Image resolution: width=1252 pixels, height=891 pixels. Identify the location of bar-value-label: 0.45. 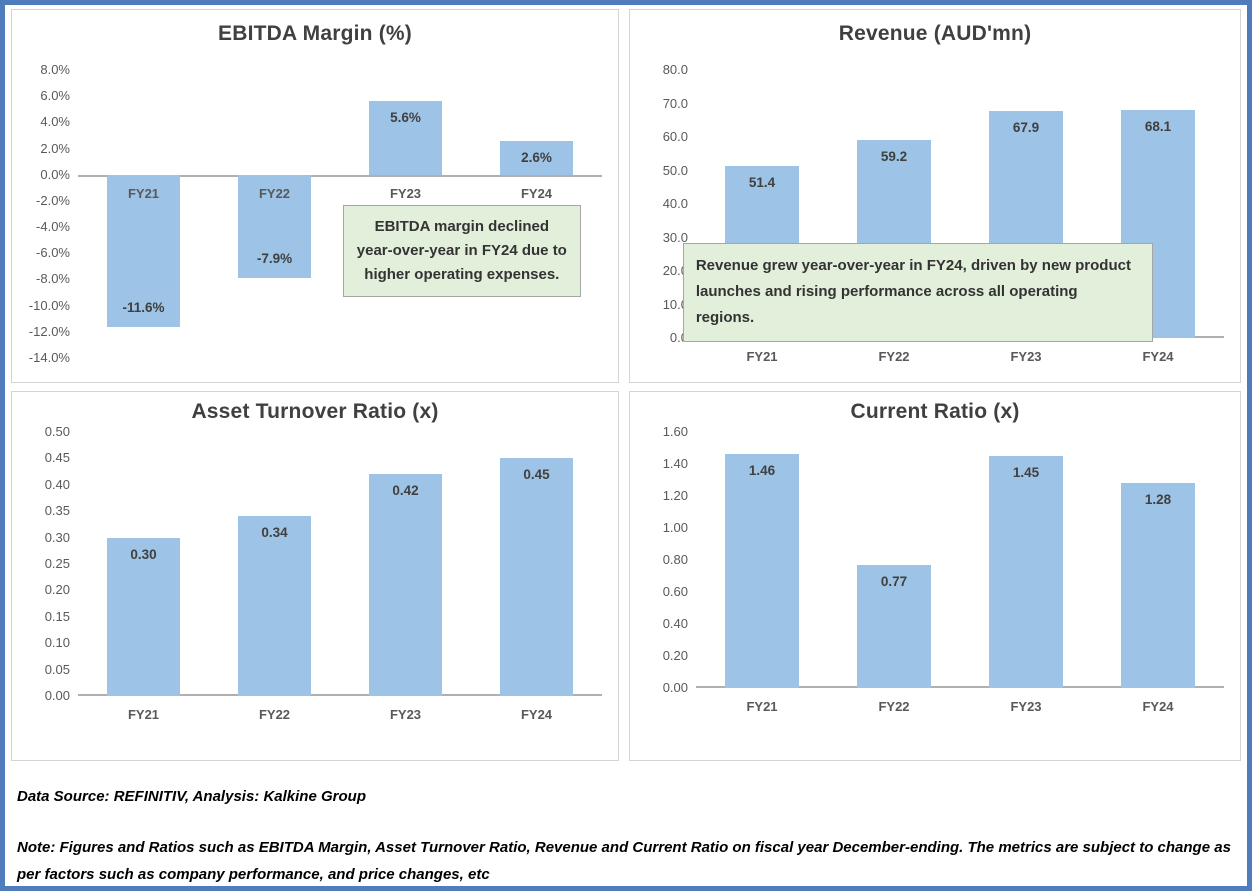
(536, 475).